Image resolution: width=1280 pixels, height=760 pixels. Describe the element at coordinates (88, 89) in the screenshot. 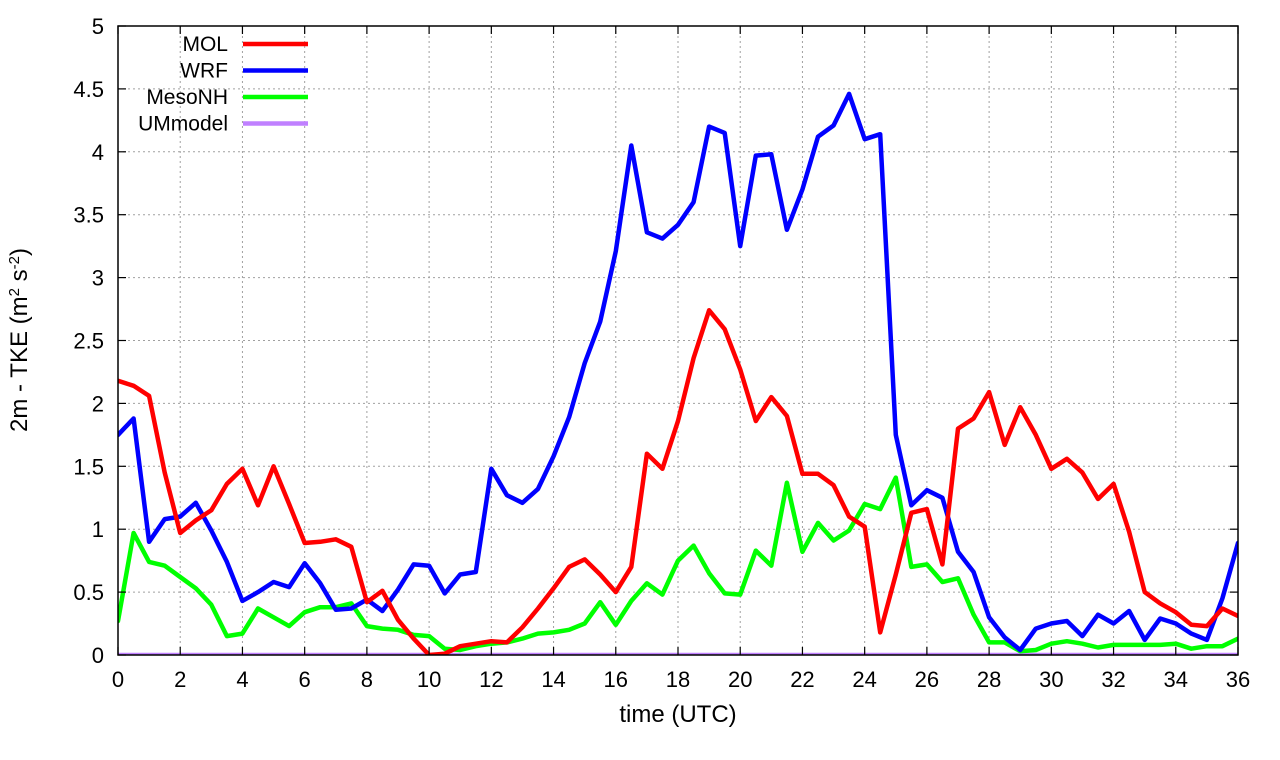

I see `y-tick-label: 4.5` at that location.